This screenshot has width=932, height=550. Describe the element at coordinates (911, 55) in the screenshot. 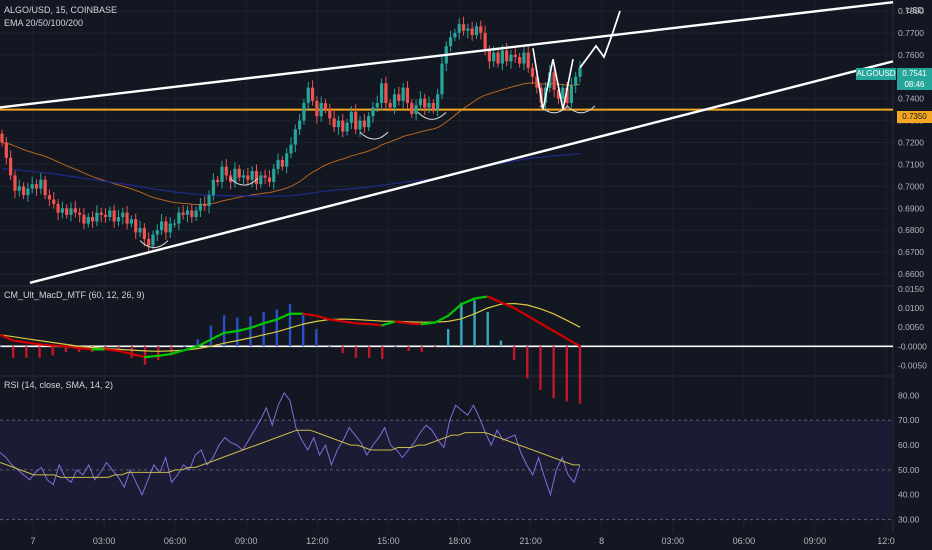

I see `price-tick-label: 0.7600` at that location.